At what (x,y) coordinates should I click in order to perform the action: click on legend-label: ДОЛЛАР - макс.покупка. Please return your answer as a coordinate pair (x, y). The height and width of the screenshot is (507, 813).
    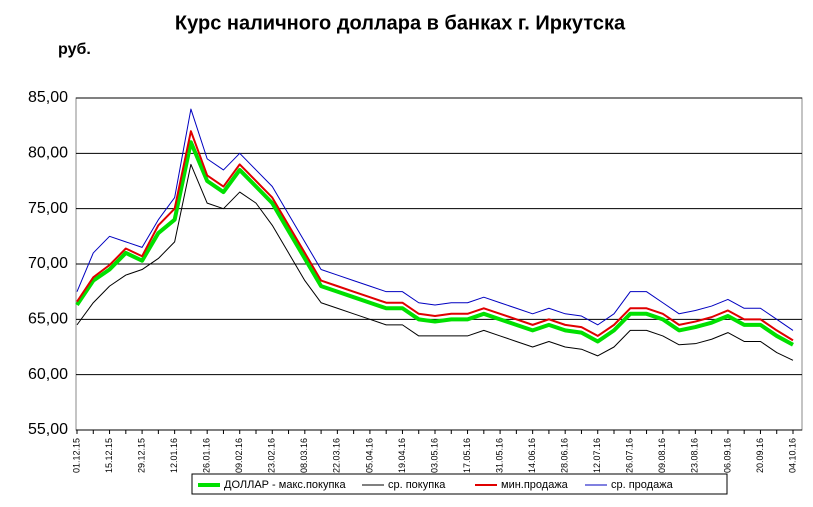
    Looking at the image, I should click on (285, 485).